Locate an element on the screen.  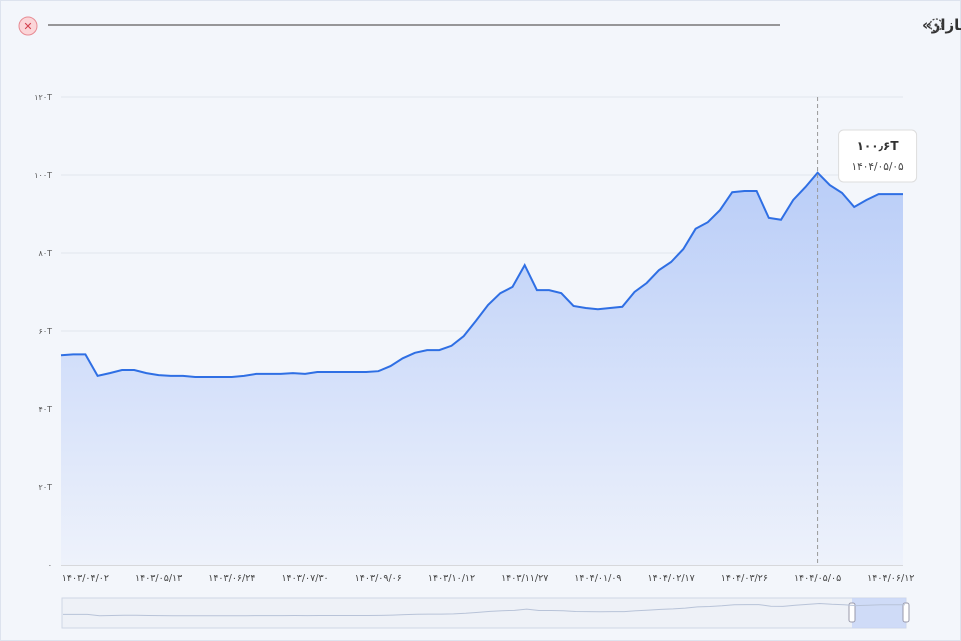
x-tick-label: ۱۴۰۳/۰۵/۱۳ is located at coordinates (158, 578).